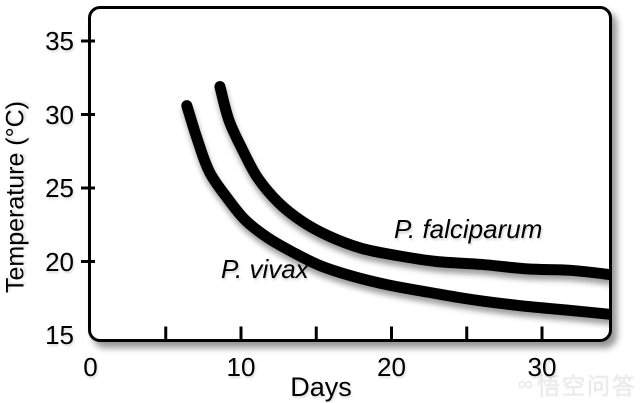 The height and width of the screenshot is (403, 640). What do you see at coordinates (59, 261) in the screenshot?
I see `y-tick-label: 20` at bounding box center [59, 261].